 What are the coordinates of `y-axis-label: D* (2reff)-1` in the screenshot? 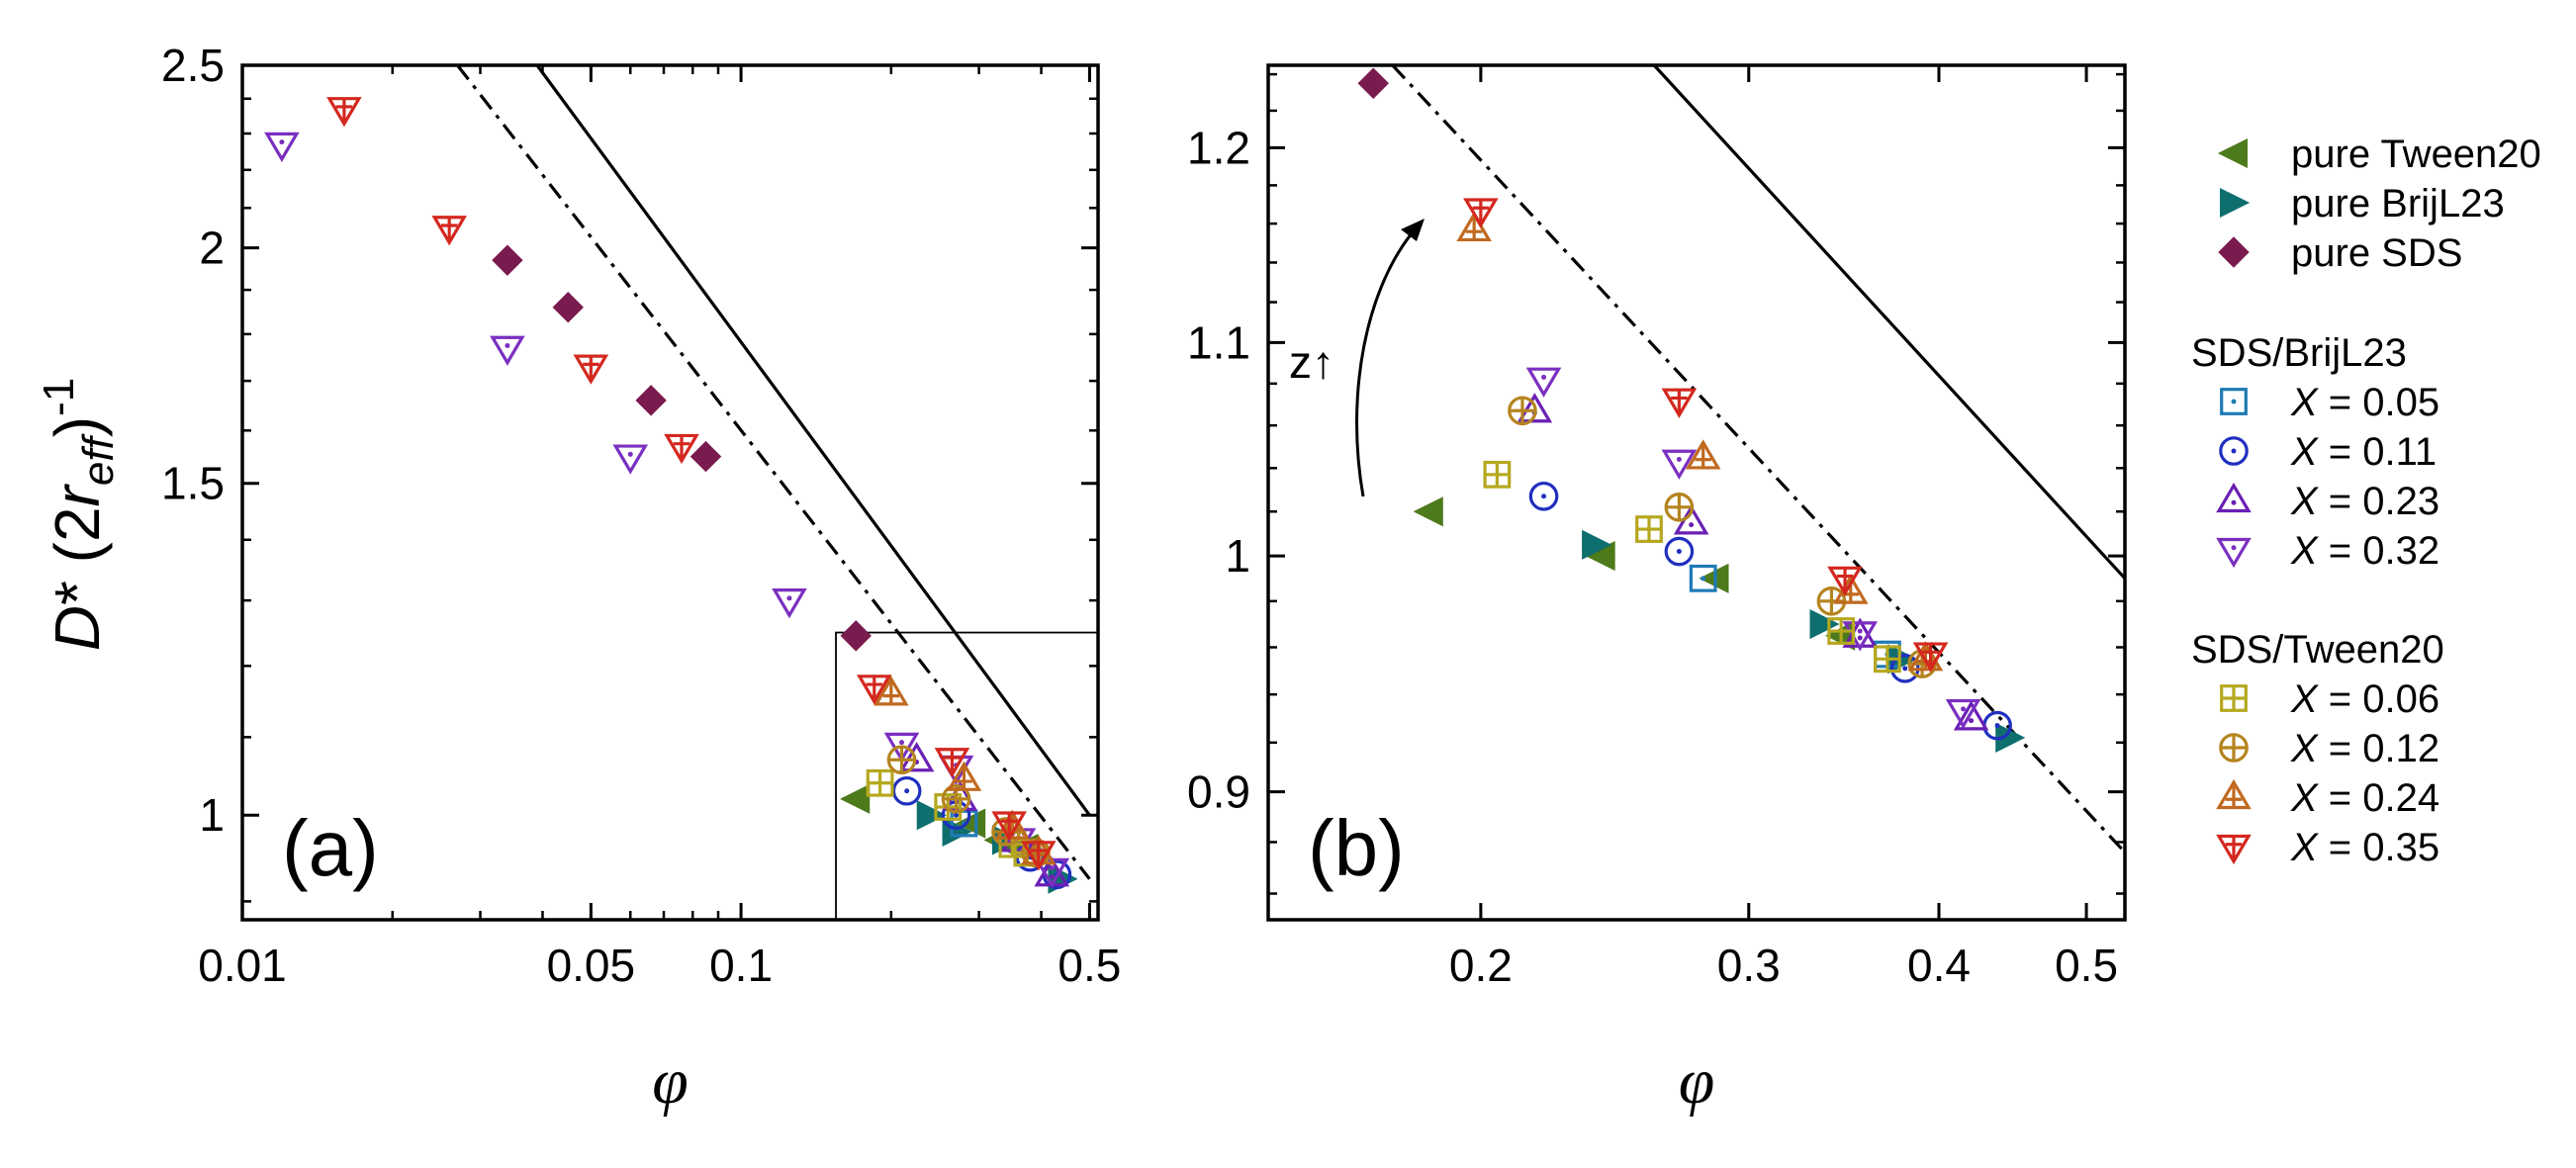 It's located at (79, 514).